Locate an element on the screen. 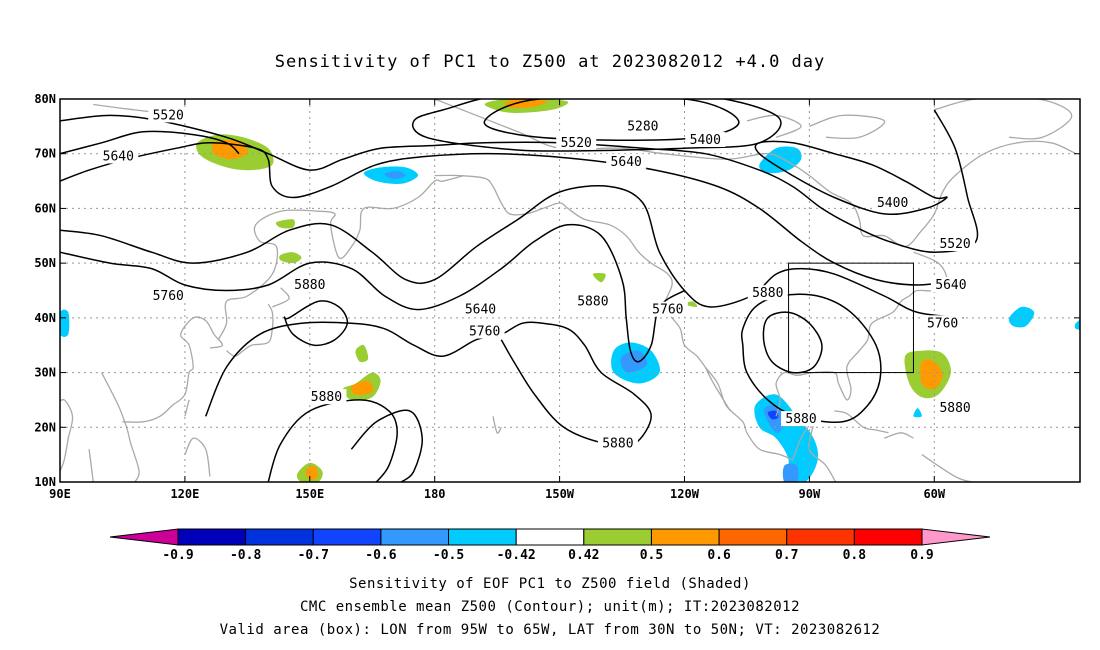 The image size is (1100, 650). lat-tick-label: 30N is located at coordinates (45, 373).